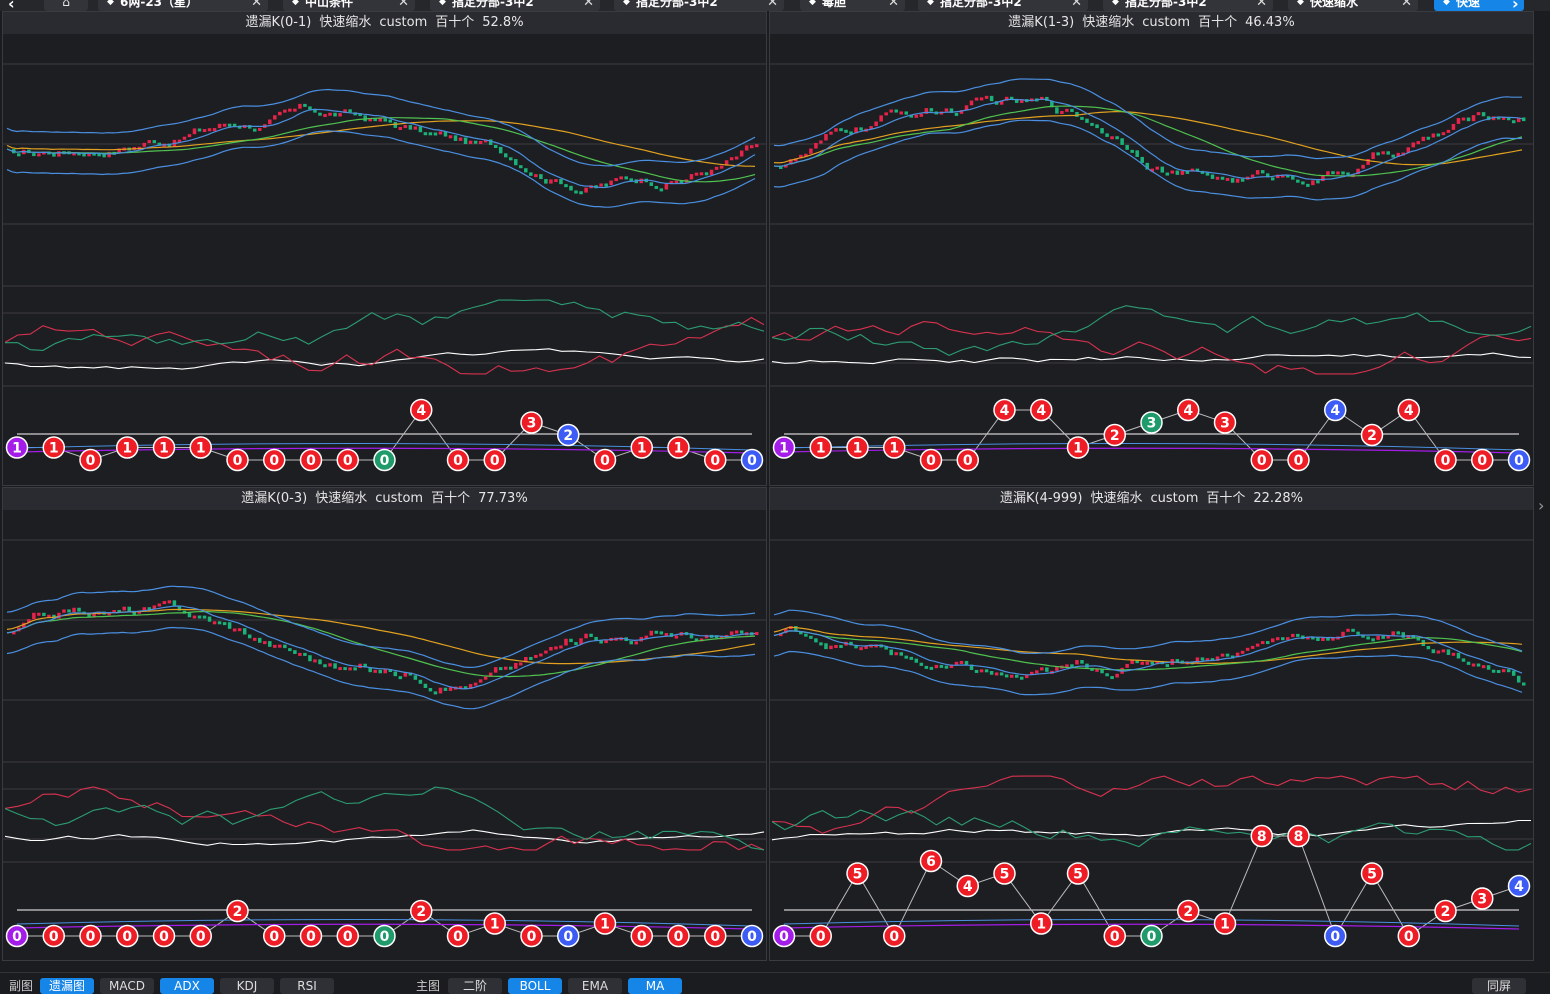 Image resolution: width=1550 pixels, height=994 pixels. What do you see at coordinates (1003, 5) in the screenshot?
I see `tab-5: ◆ 指定分部-3中2 ✕` at bounding box center [1003, 5].